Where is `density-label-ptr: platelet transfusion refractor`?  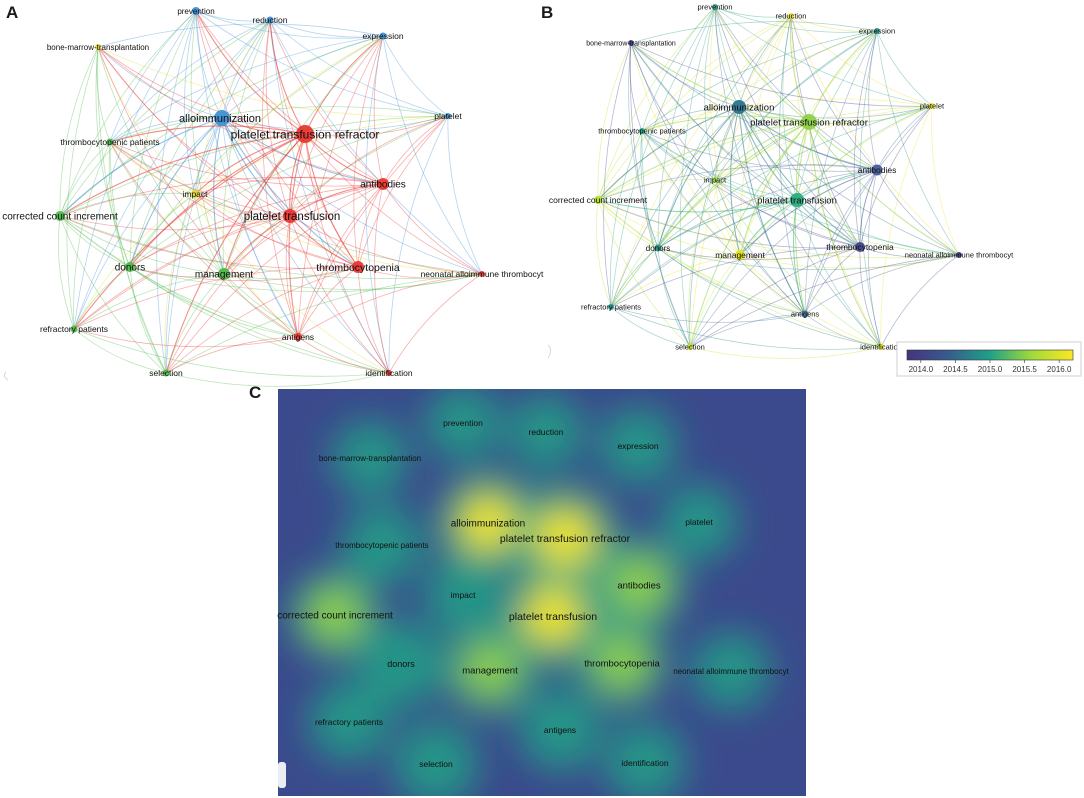 density-label-ptr: platelet transfusion refractor is located at coordinates (565, 539).